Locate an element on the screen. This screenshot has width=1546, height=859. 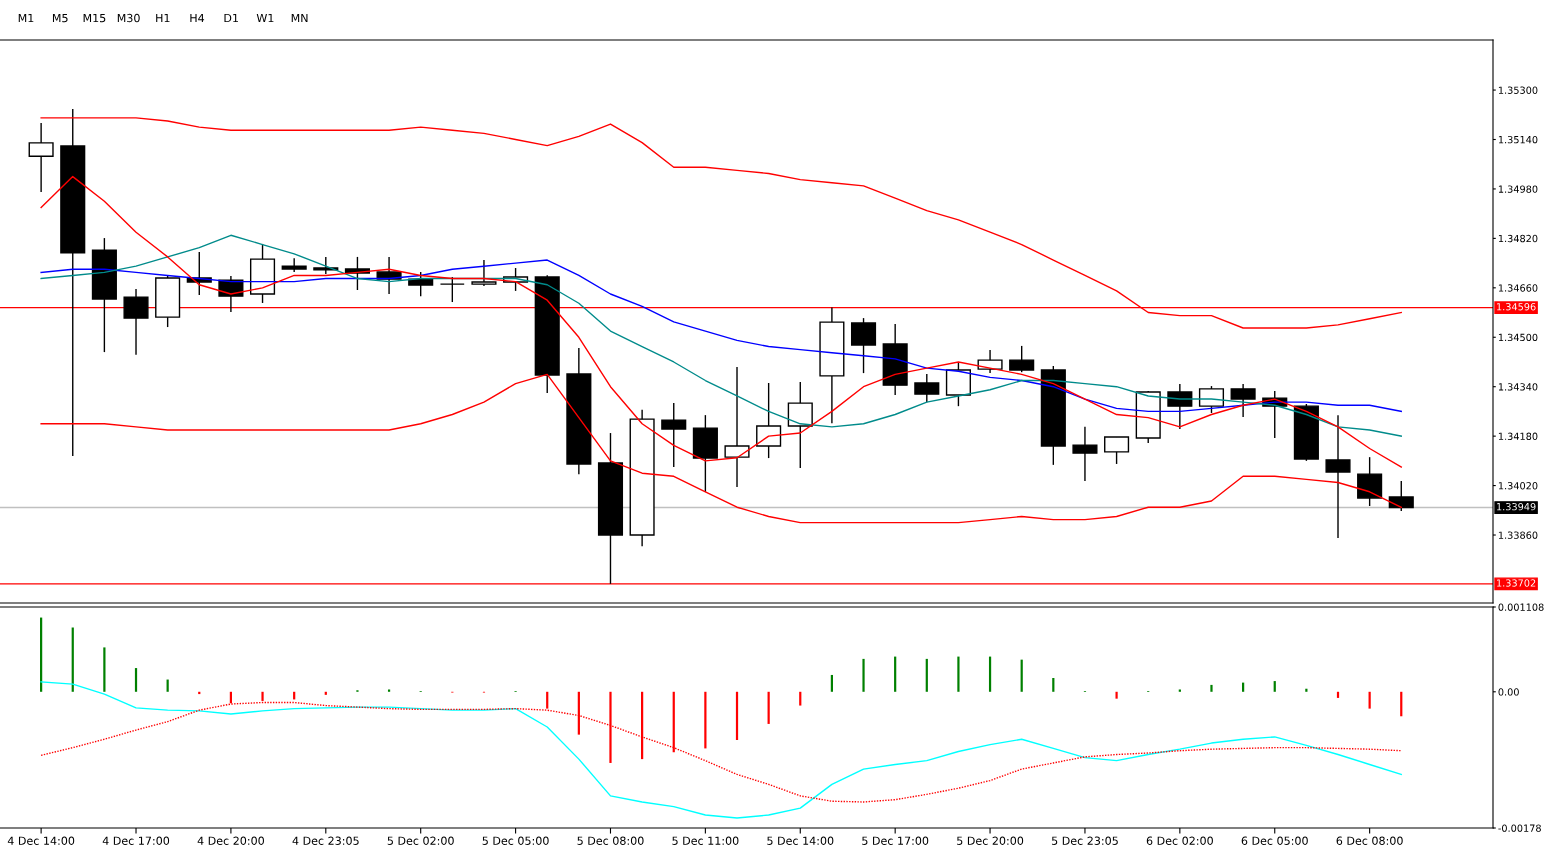
text: H4 is located at coordinates (197, 18).